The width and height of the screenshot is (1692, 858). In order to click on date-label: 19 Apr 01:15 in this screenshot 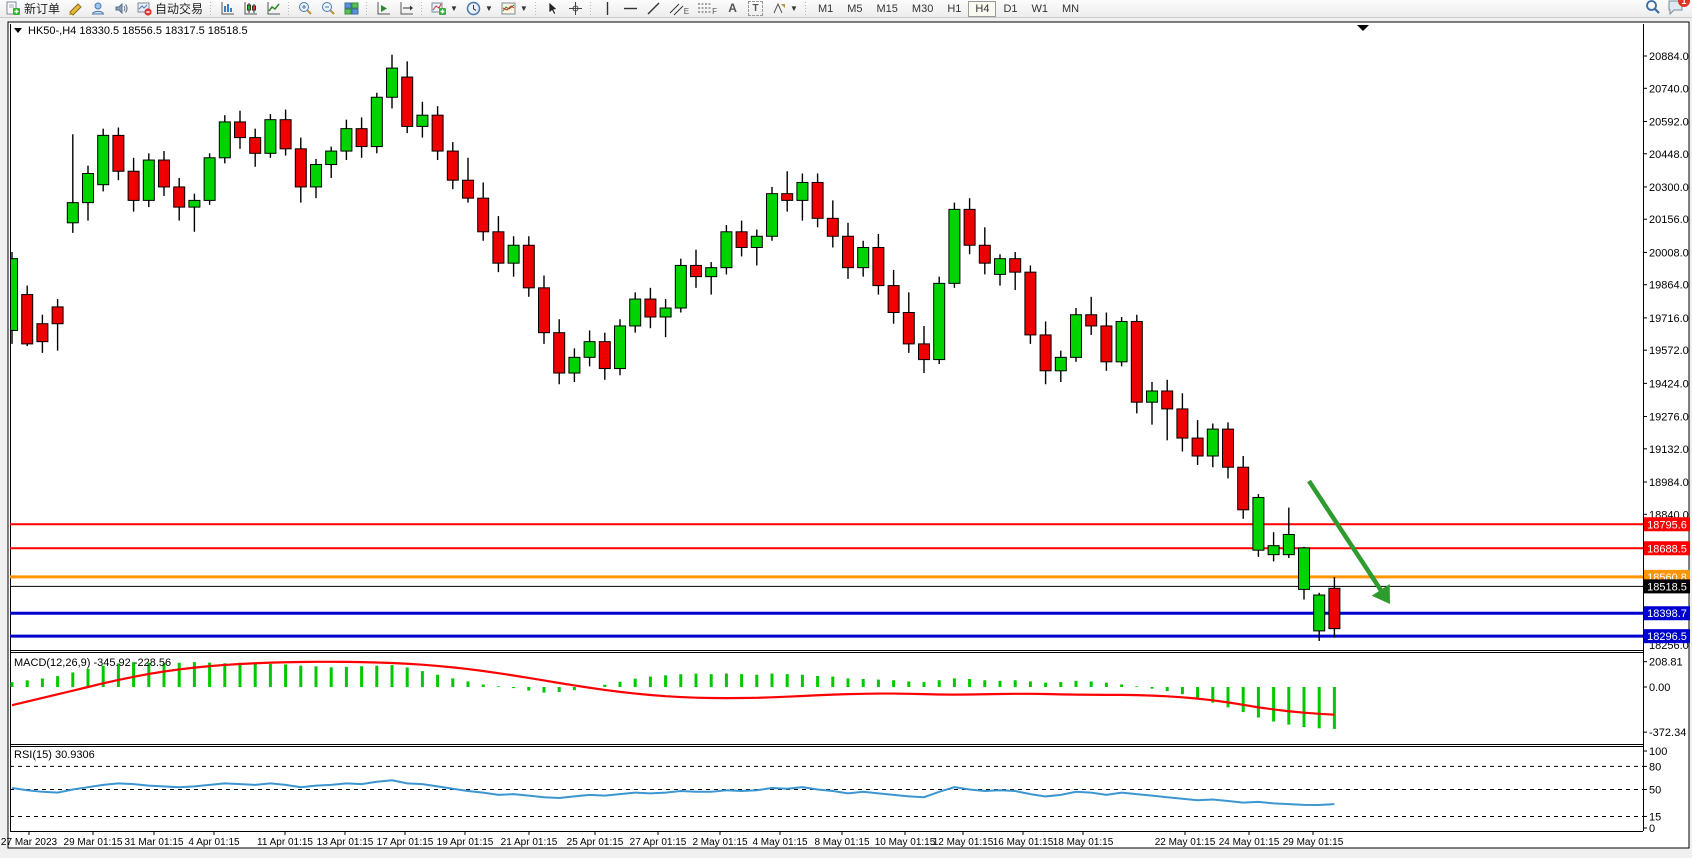, I will do `click(465, 842)`.